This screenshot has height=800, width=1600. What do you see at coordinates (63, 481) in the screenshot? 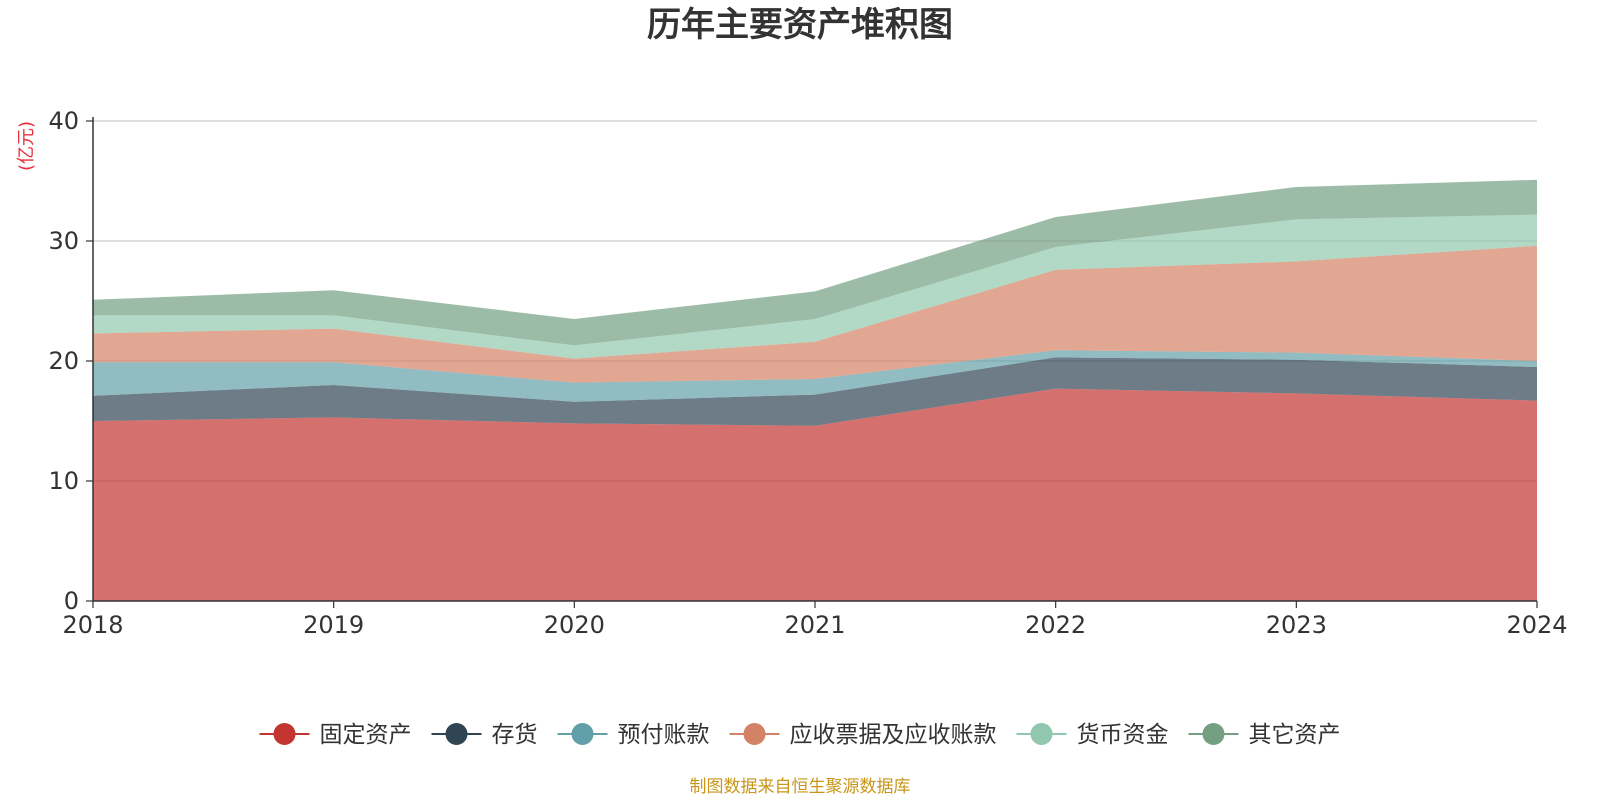
I see `y-tick-label: 10` at bounding box center [63, 481].